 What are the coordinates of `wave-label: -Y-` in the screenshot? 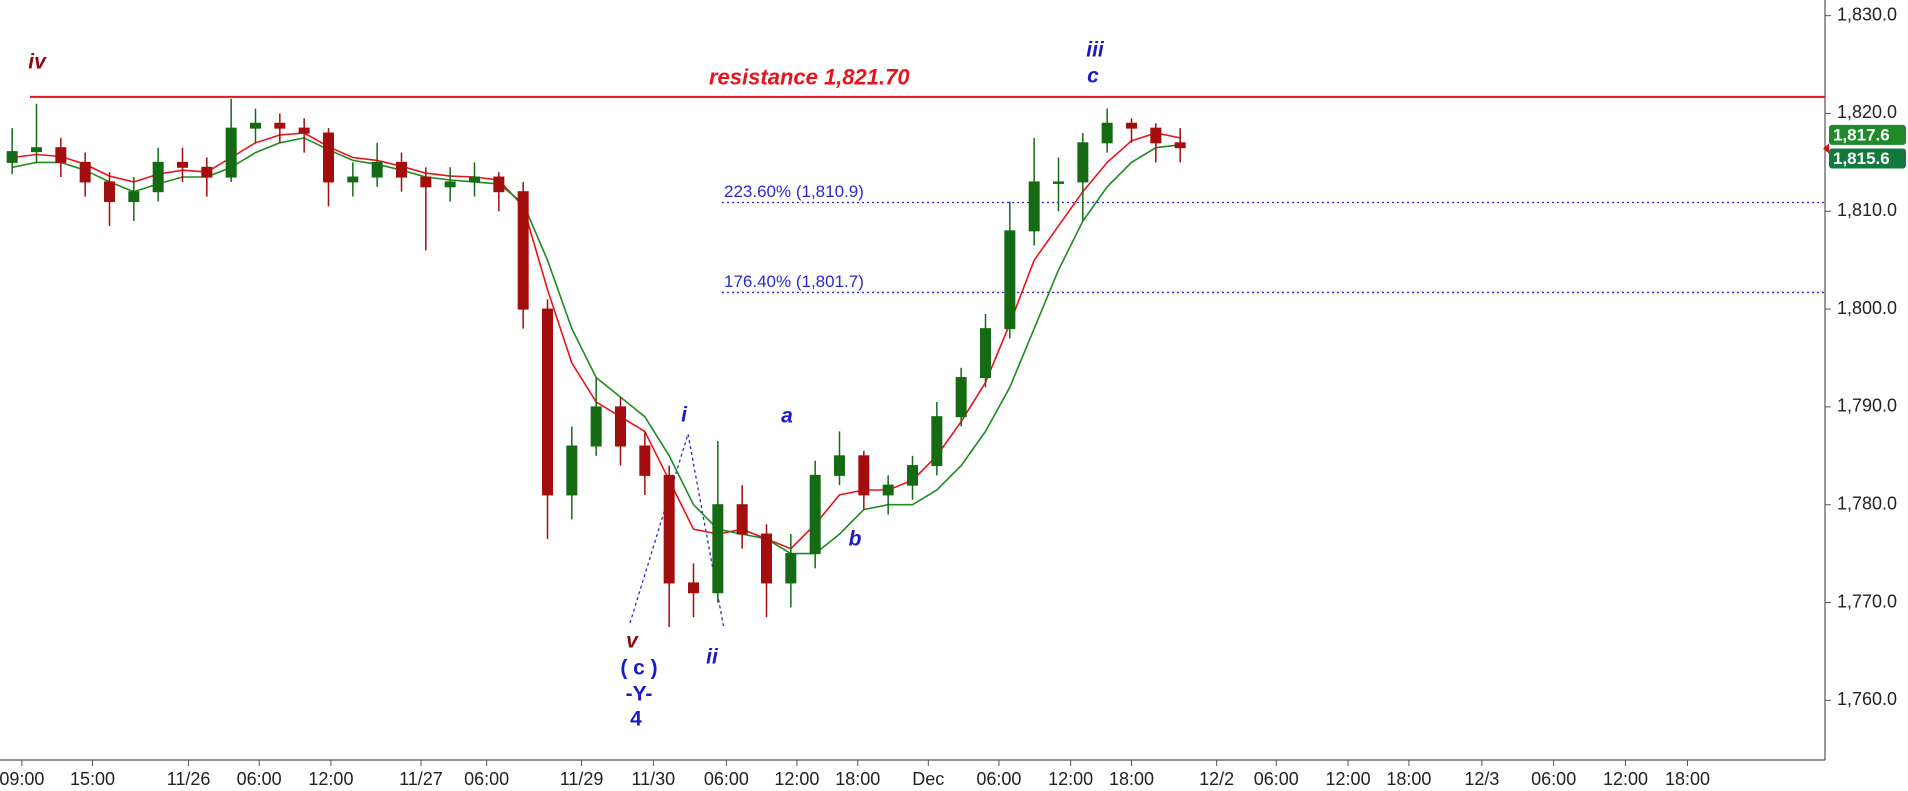 It's located at (639, 694).